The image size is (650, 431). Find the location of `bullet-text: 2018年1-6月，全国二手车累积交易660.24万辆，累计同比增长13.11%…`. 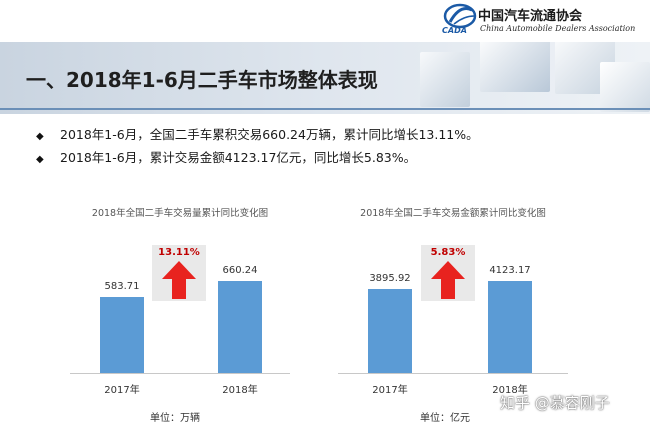

bullet-text: 2018年1-6月，全国二手车累积交易660.24万辆，累计同比增长13.11%… is located at coordinates (269, 134).